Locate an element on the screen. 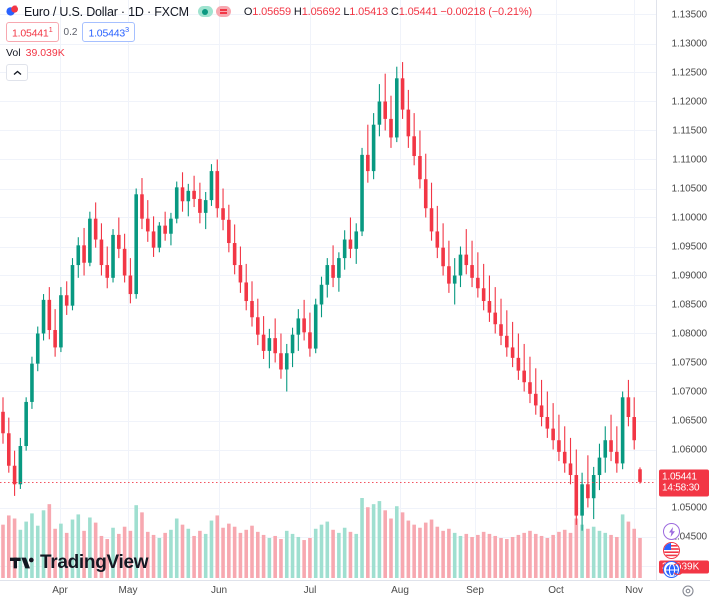  time-tick-label: Jun is located at coordinates (219, 590).